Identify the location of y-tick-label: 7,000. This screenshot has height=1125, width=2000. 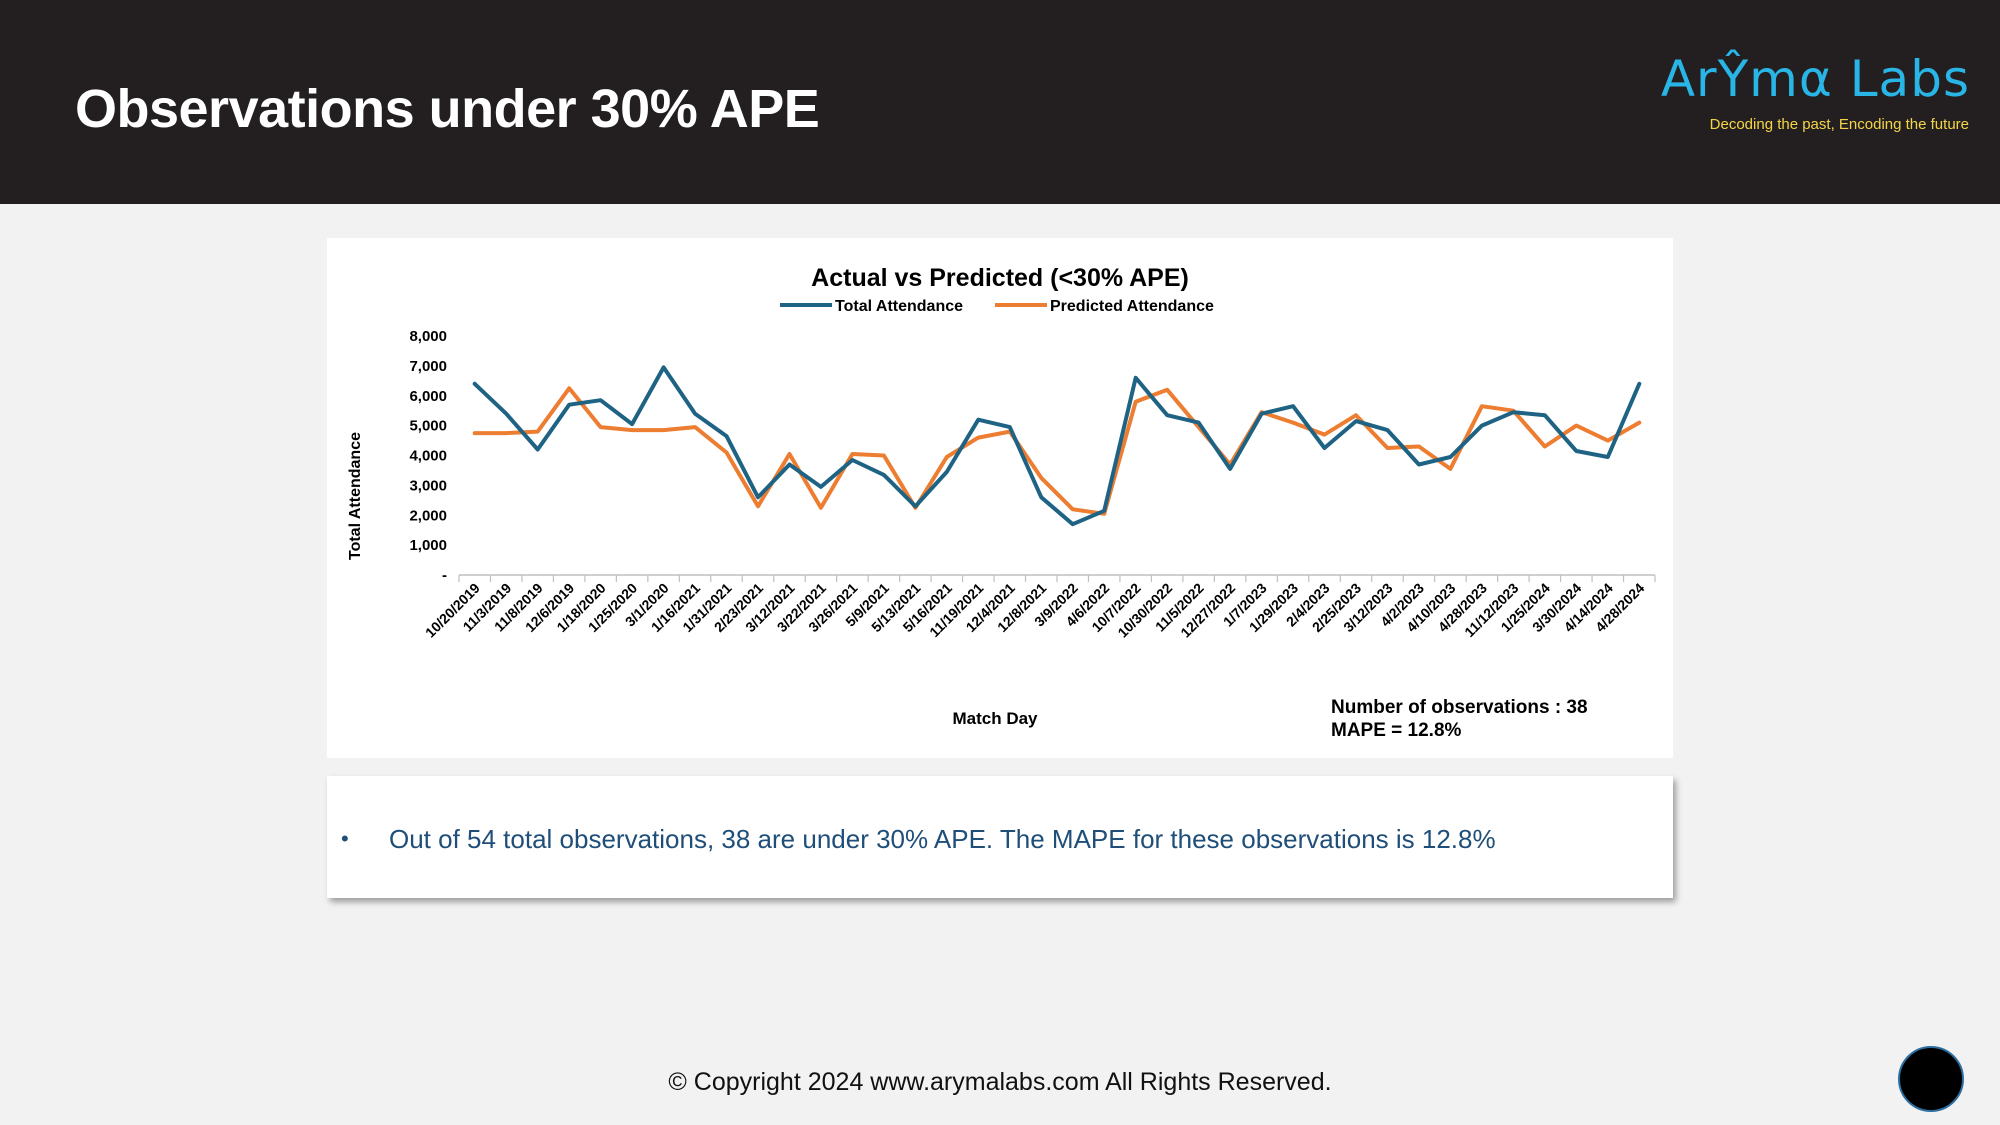
(428, 366).